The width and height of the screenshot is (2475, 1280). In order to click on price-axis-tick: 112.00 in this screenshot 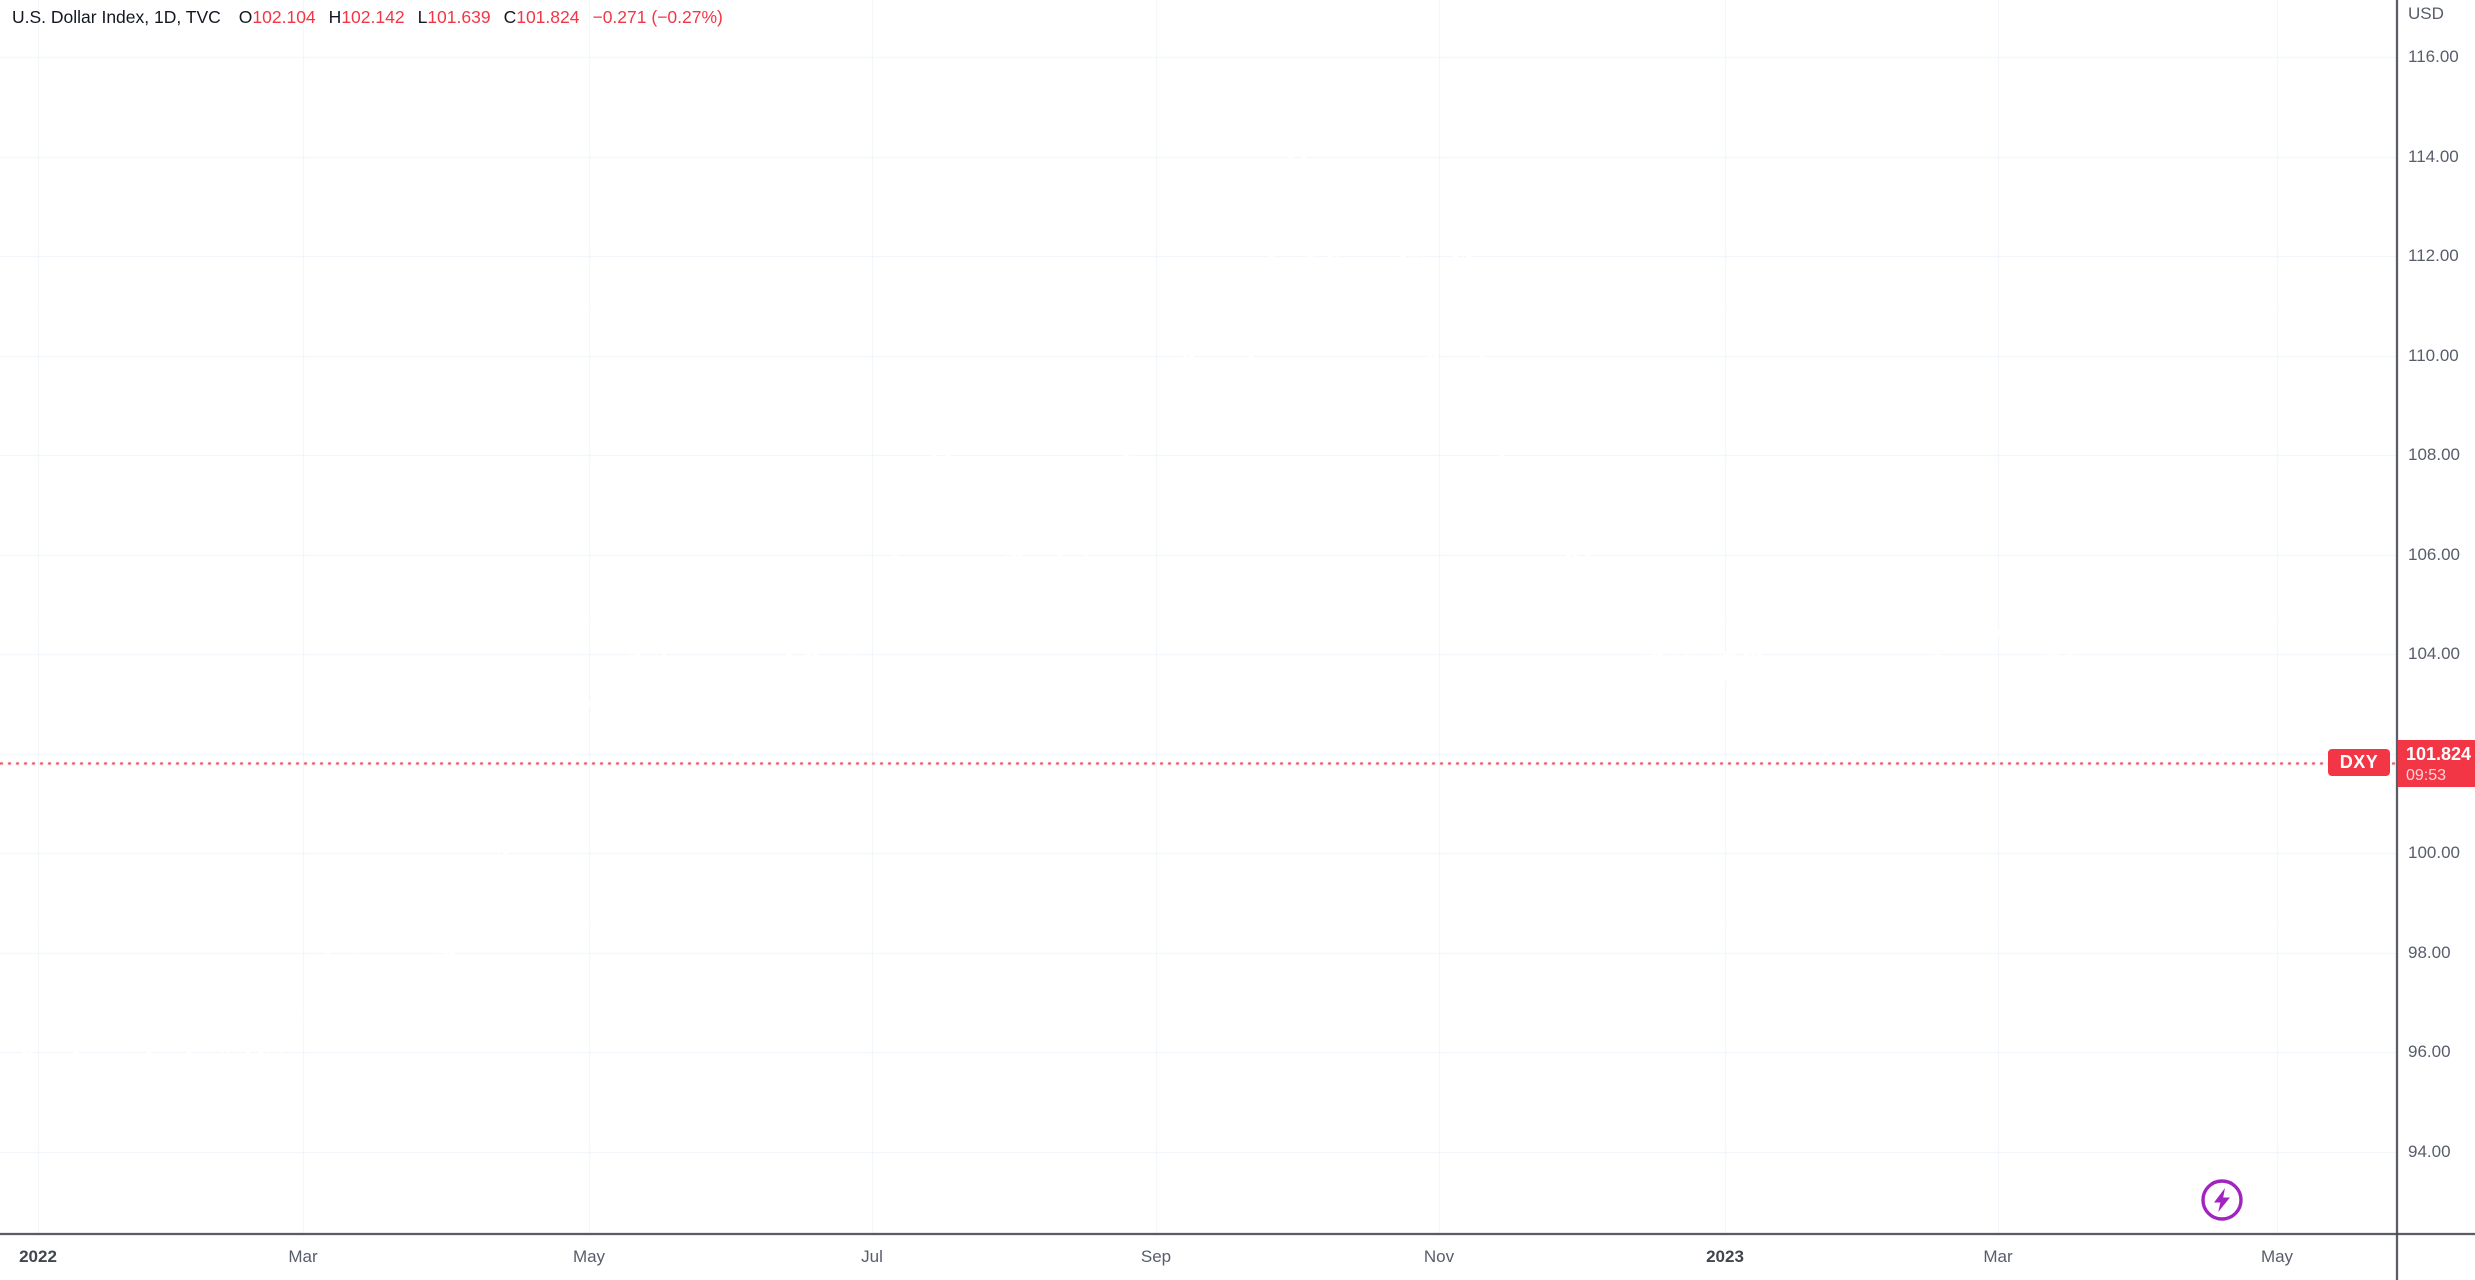, I will do `click(2433, 256)`.